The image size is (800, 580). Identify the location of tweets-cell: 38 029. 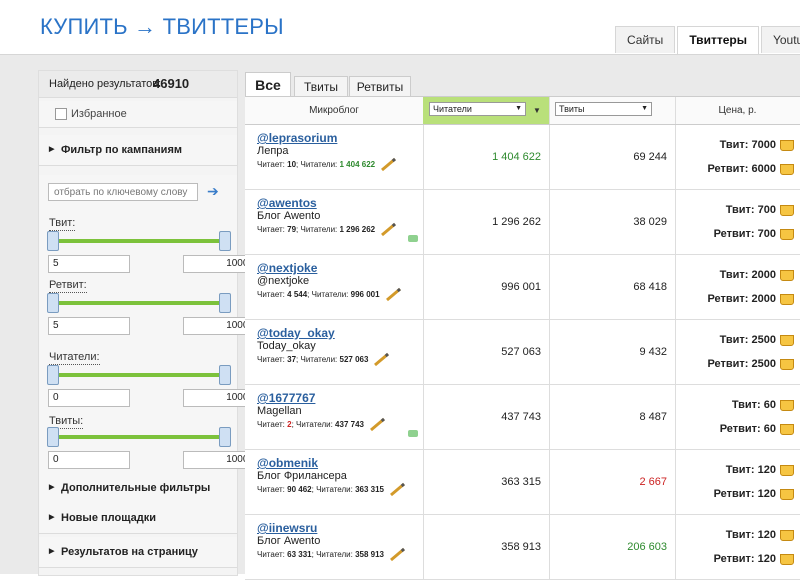
(612, 222).